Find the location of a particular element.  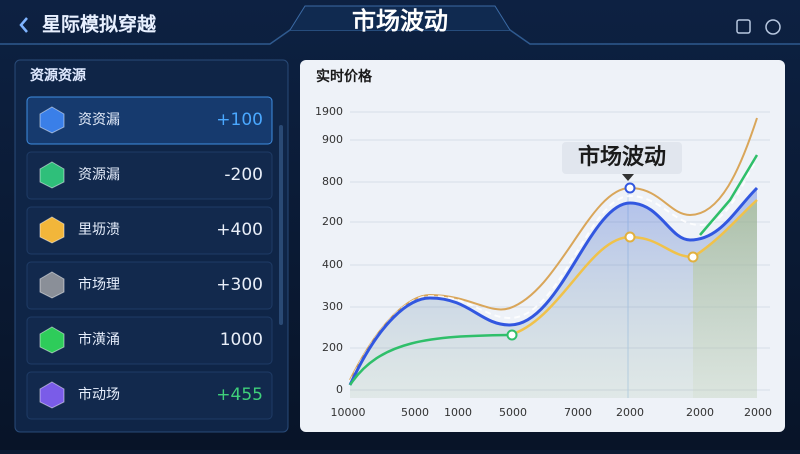

price-line-yellow is located at coordinates (633, 268).